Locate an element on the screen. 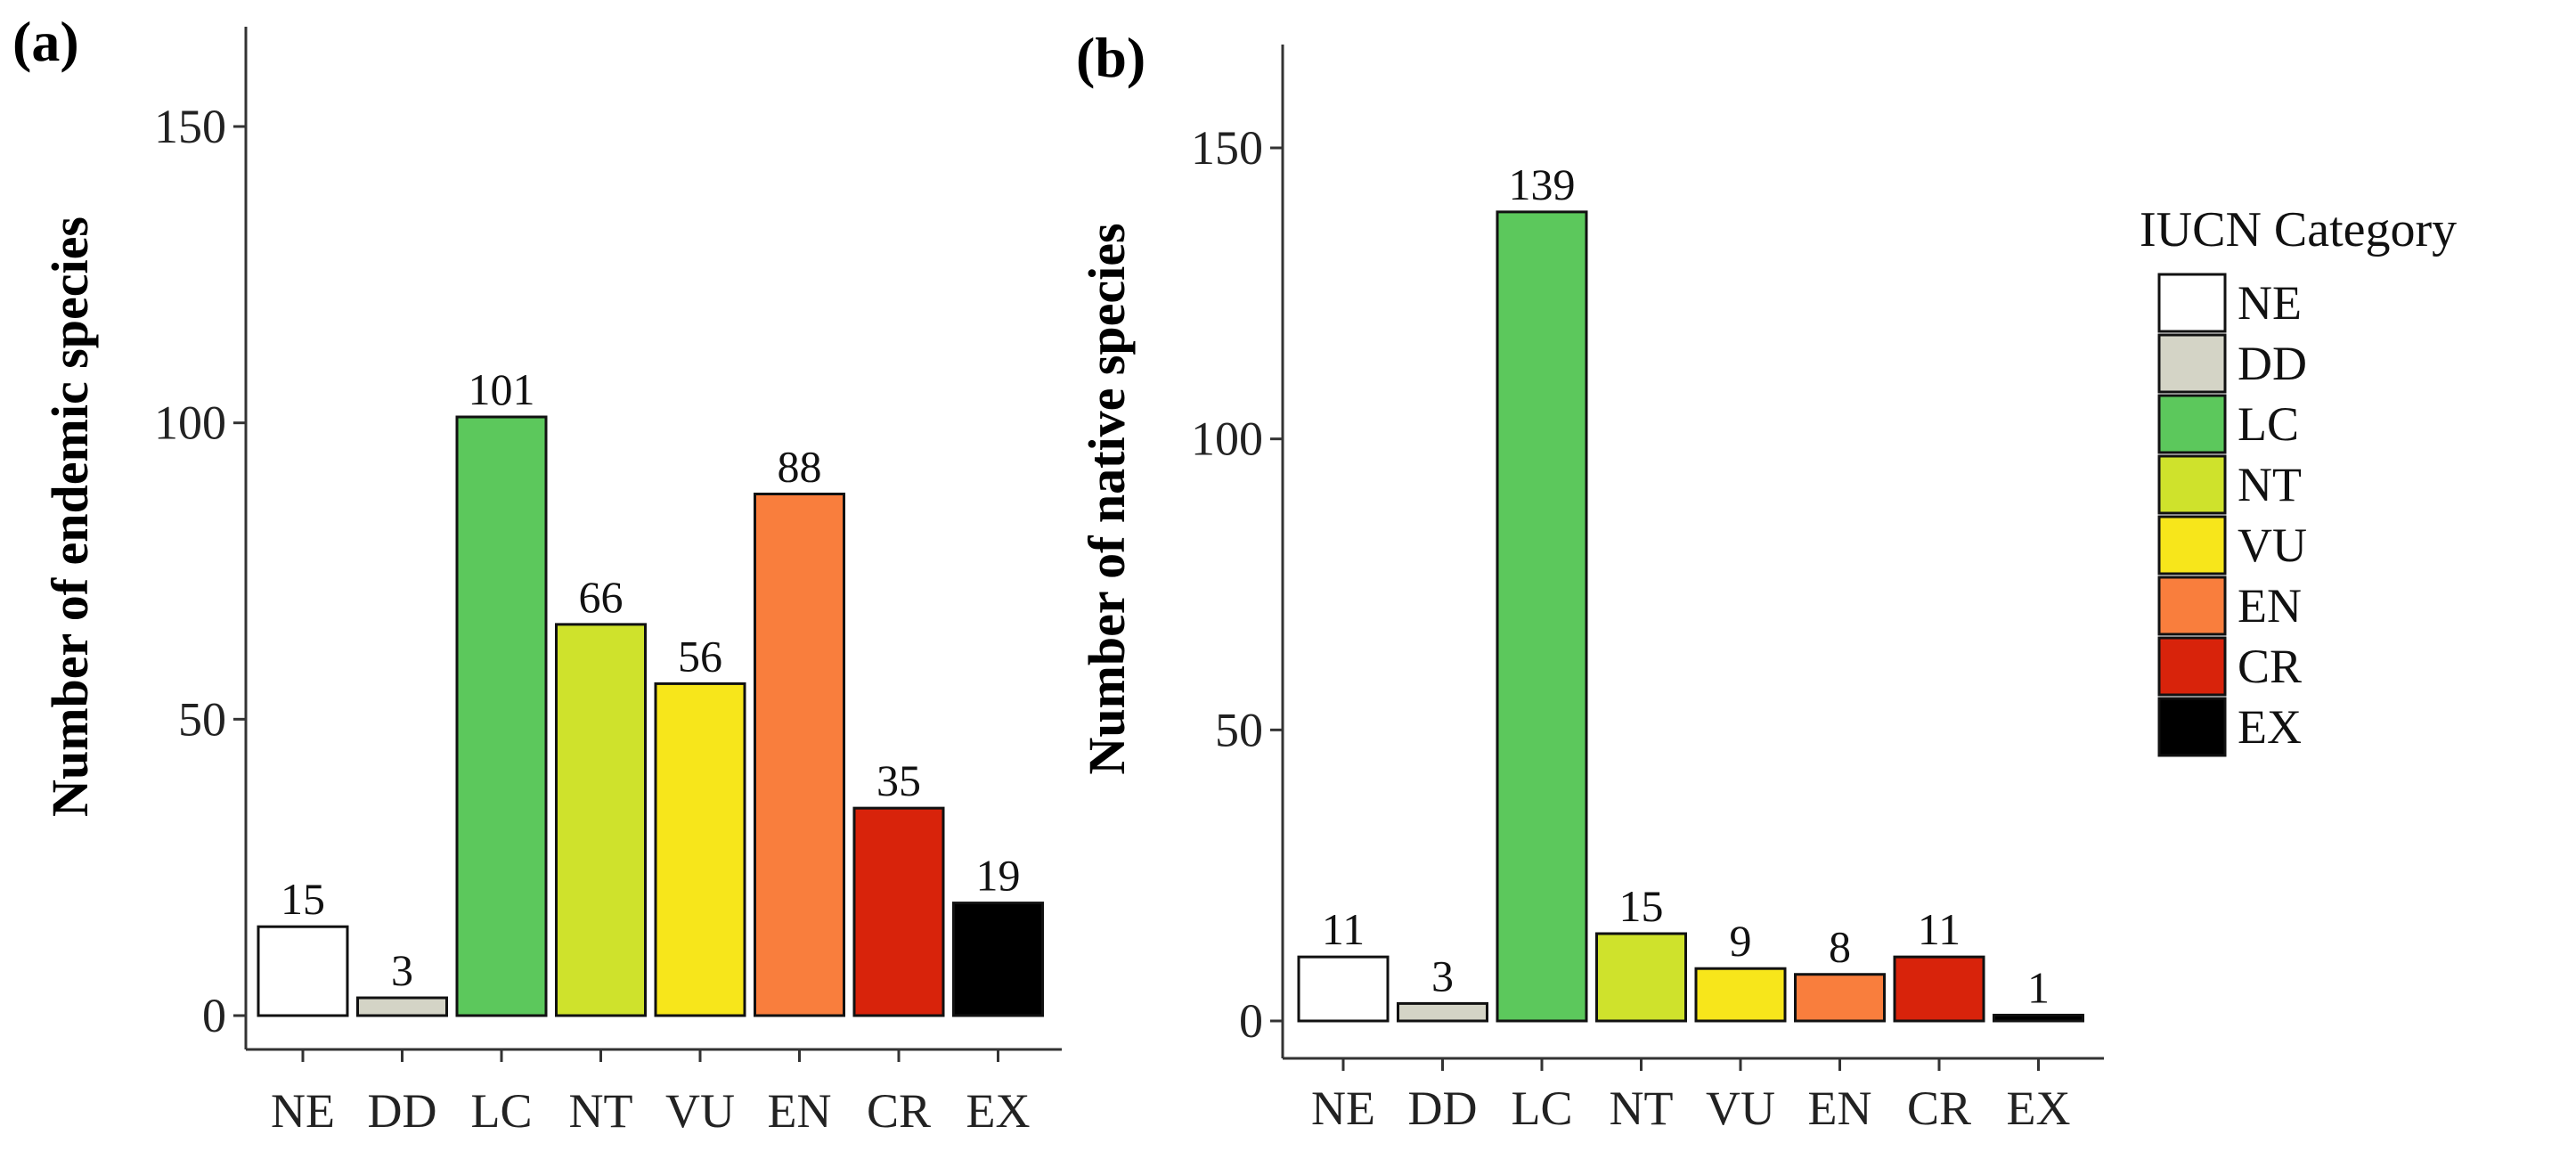 The width and height of the screenshot is (2576, 1151). panel-a-bar-nt is located at coordinates (601, 820).